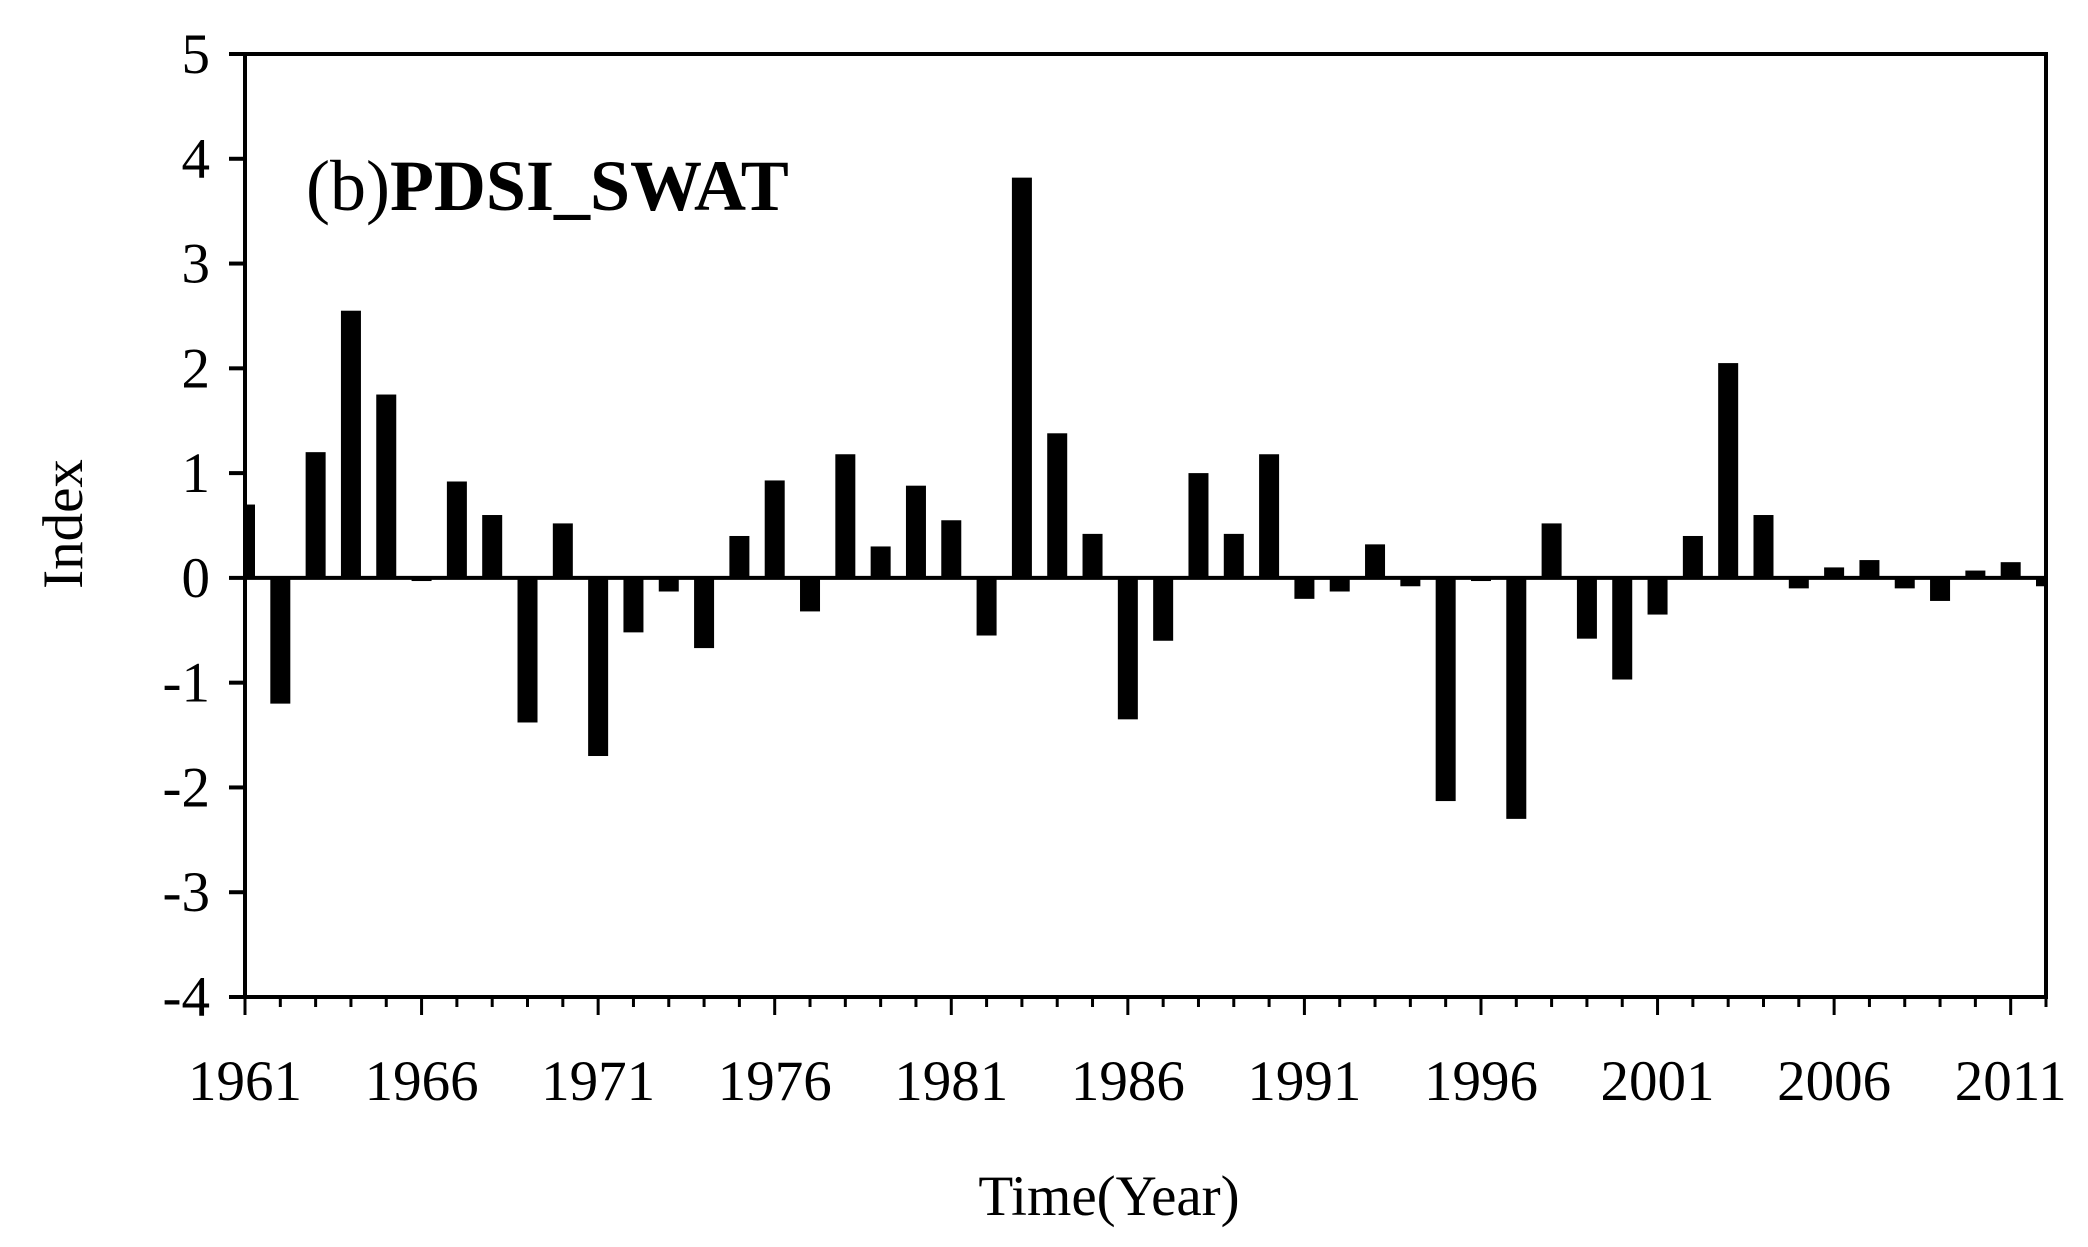 The height and width of the screenshot is (1247, 2088). Describe the element at coordinates (1622, 628) in the screenshot. I see `bar-2000` at that location.